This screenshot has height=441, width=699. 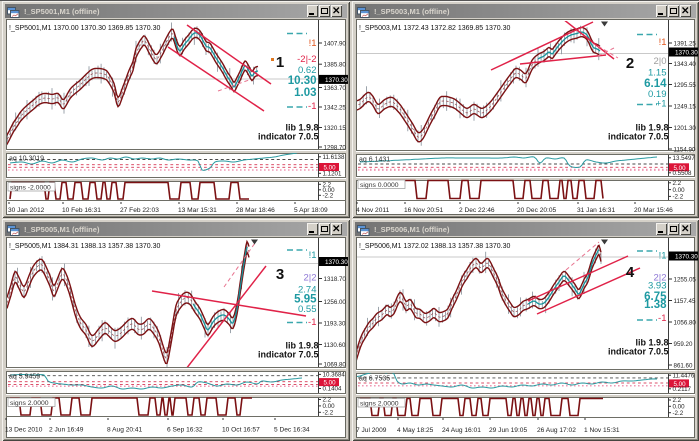 What do you see at coordinates (307, 70) in the screenshot?
I see `svg-text: 0.62` at bounding box center [307, 70].